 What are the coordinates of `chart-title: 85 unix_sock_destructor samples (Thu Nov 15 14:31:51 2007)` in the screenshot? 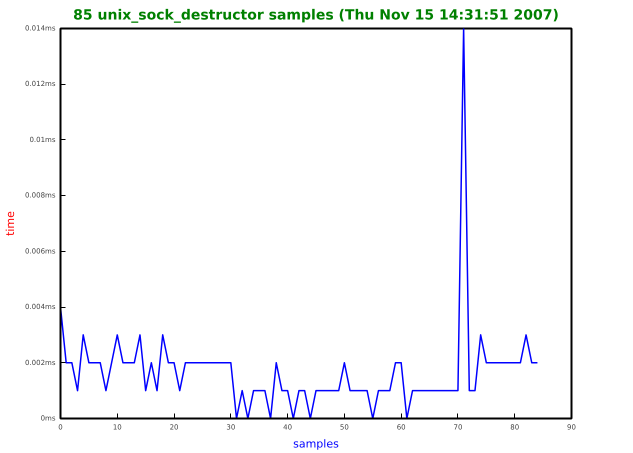 It's located at (316, 16).